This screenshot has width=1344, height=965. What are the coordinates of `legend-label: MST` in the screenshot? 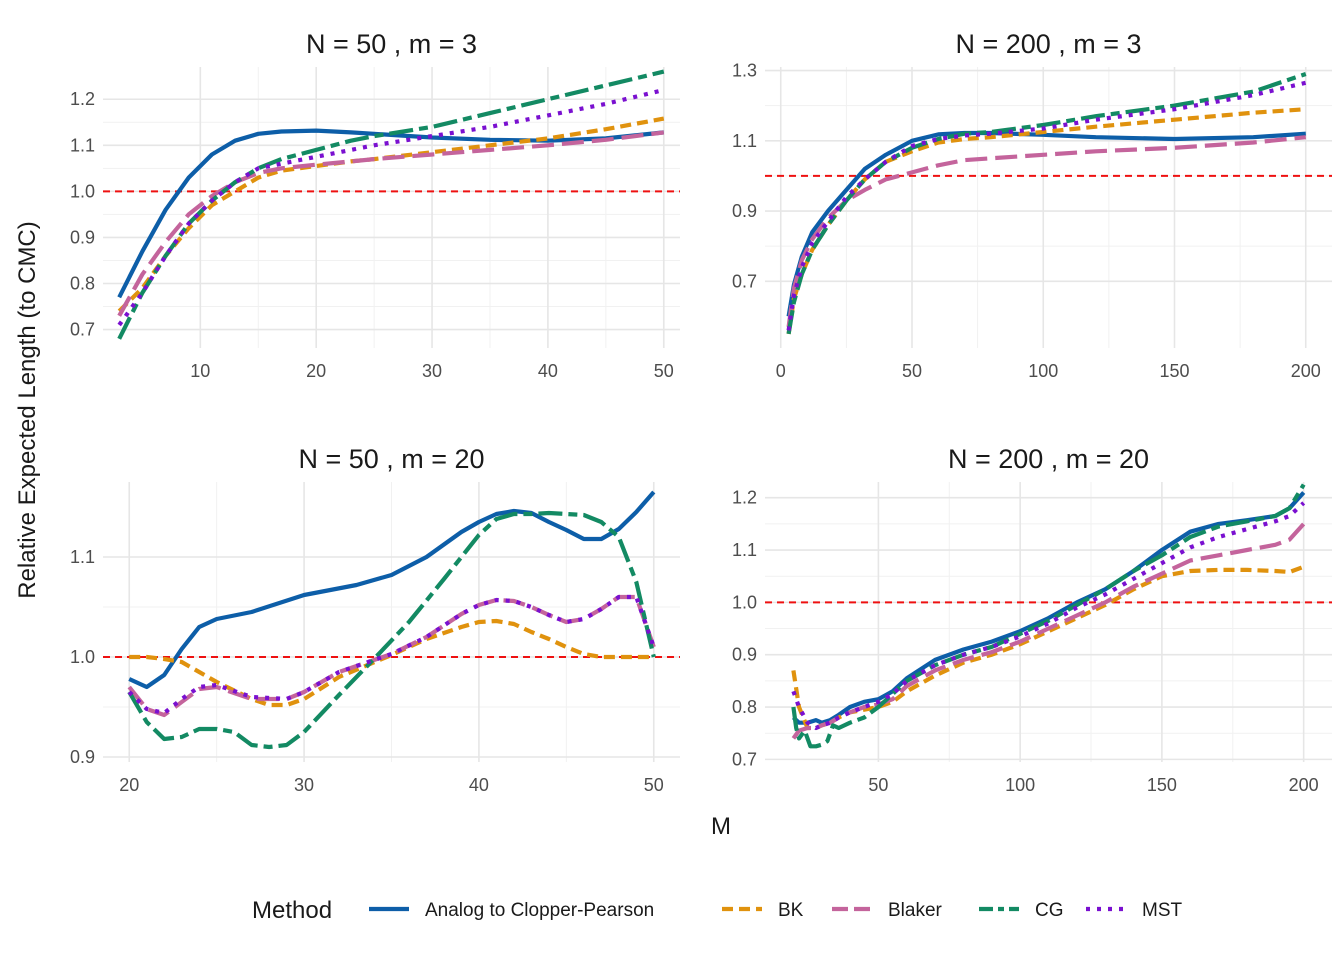 It's located at (1162, 910).